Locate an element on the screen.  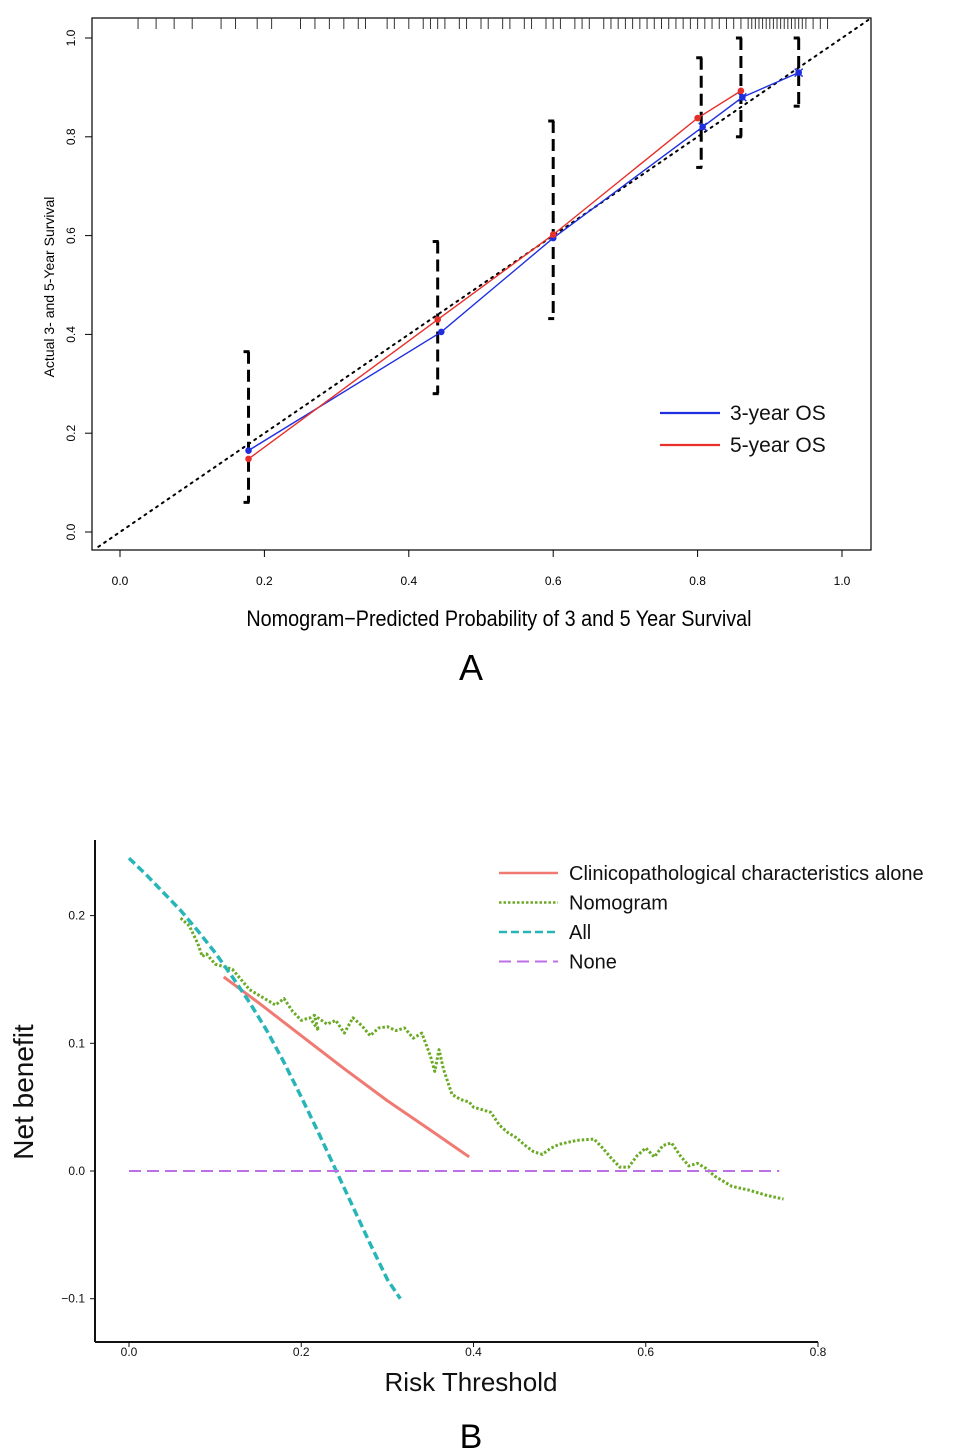
legend-label: None is located at coordinates (593, 963).